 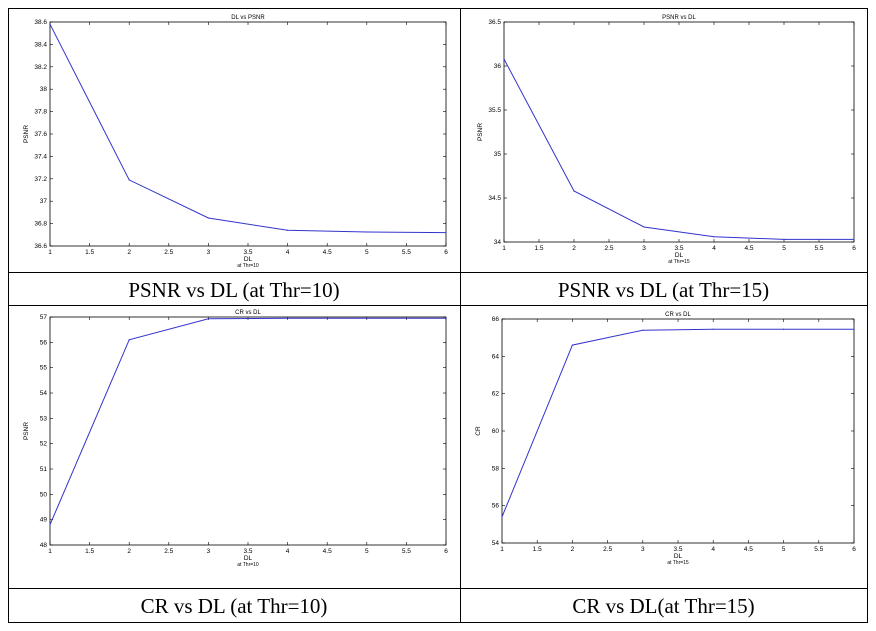 What do you see at coordinates (663, 606) in the screenshot?
I see `caption-cr-thr15: CR vs DL(at Thr=15)` at bounding box center [663, 606].